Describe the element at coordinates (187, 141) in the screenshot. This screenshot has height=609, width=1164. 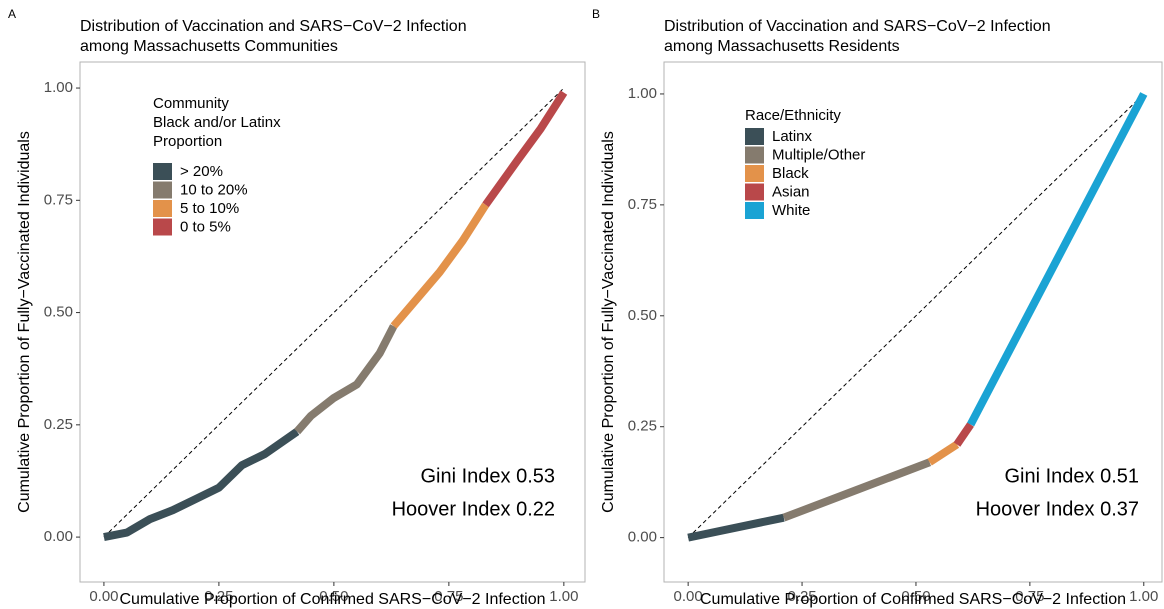
I see `legend-title: Proportion` at that location.